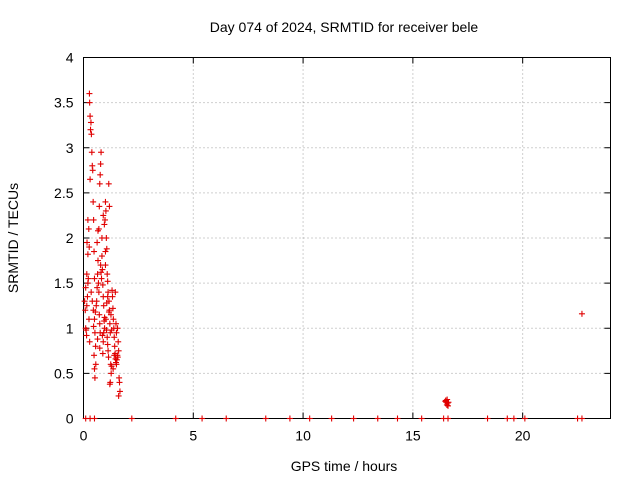 The image size is (640, 480). I want to click on x-tick-label: 15, so click(413, 436).